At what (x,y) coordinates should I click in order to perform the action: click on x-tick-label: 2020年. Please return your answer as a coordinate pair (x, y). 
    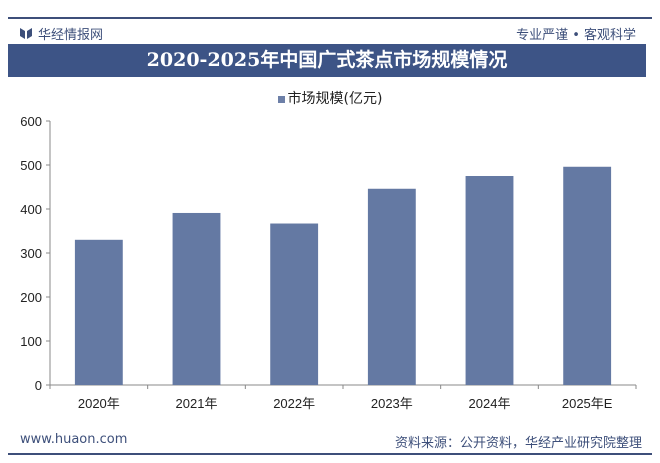
    Looking at the image, I should click on (99, 403).